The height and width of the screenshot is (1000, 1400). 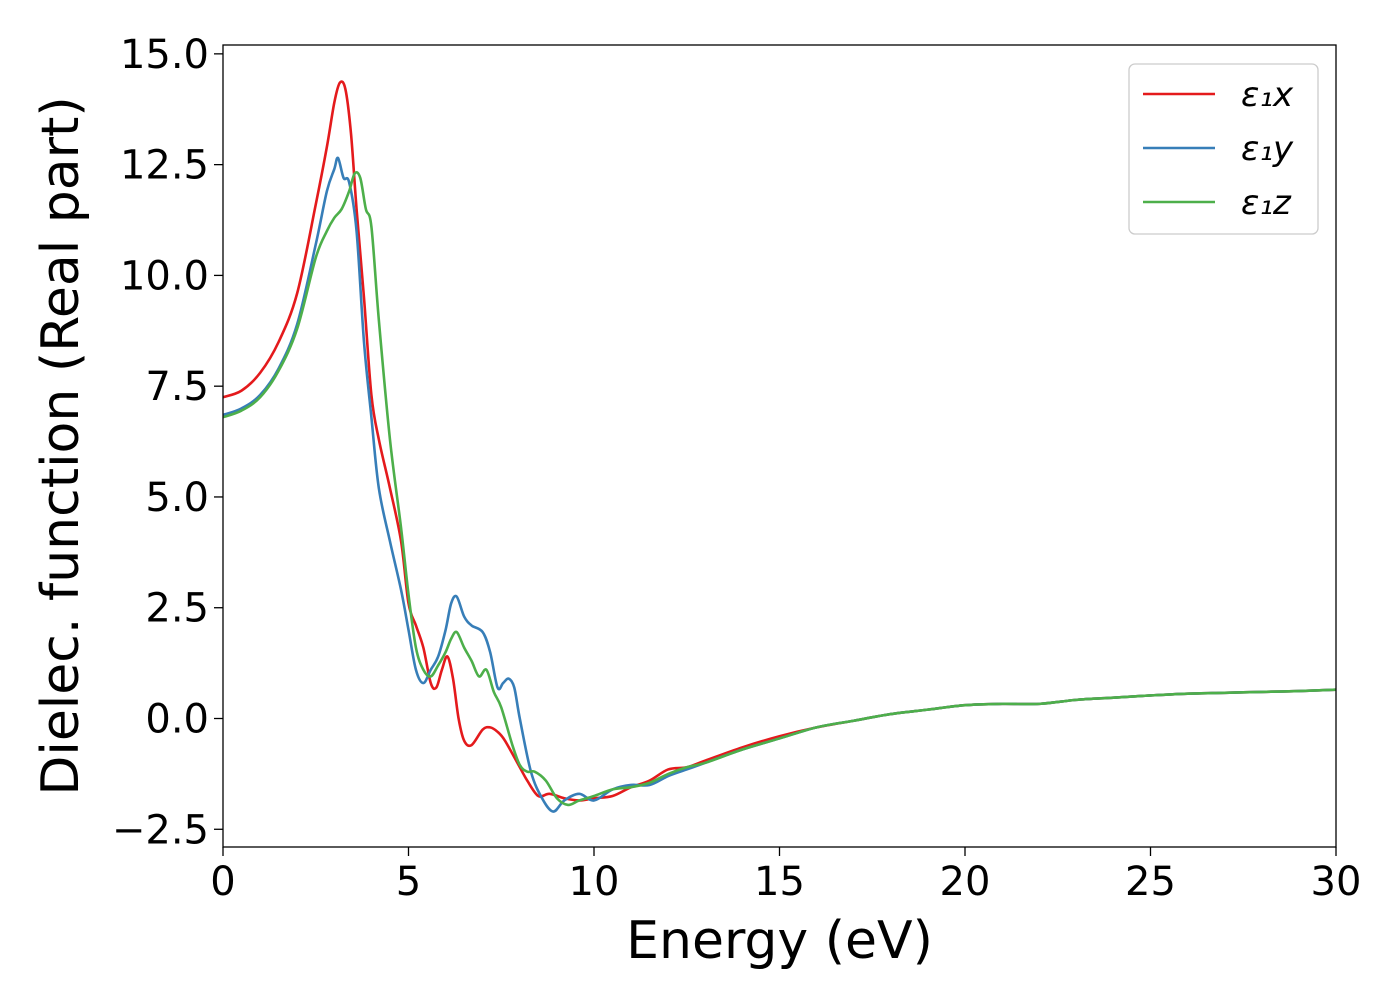 What do you see at coordinates (1336, 882) in the screenshot?
I see `x-tick-label: 30` at bounding box center [1336, 882].